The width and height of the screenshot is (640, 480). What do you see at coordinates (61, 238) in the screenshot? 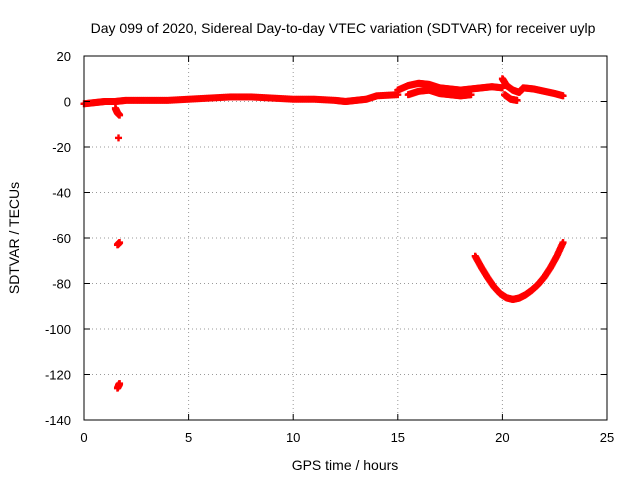
I see `y-tick-label: -60` at bounding box center [61, 238].